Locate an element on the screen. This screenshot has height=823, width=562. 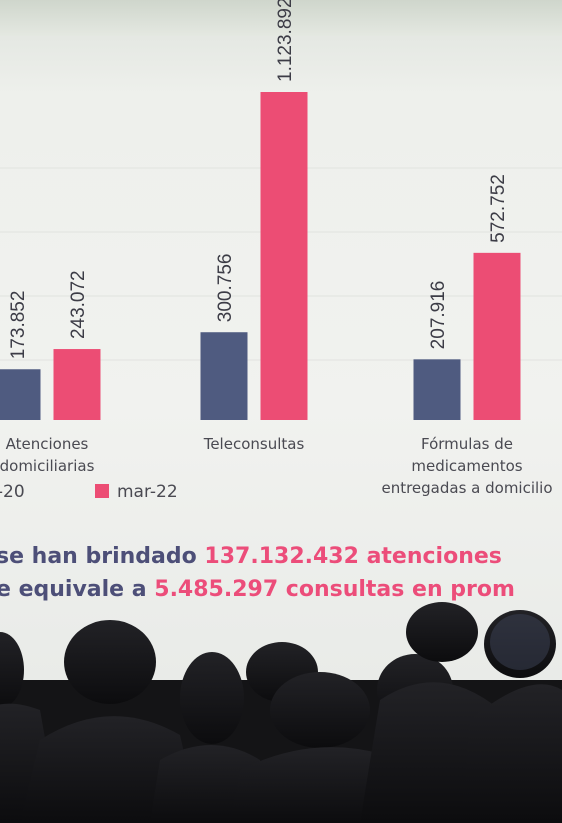
value-label: 243.072 is located at coordinates (78, 304).